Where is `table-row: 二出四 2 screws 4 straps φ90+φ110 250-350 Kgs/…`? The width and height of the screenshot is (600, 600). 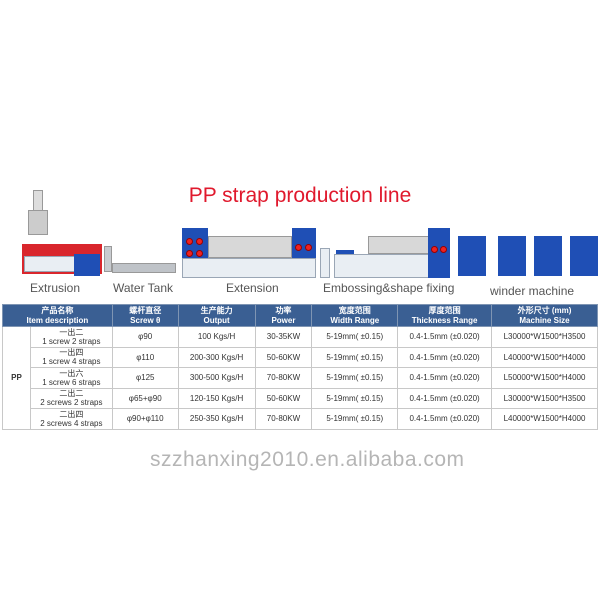
table-row: 二出四 2 screws 4 straps φ90+φ110 250-350 Kgs/… is located at coordinates (300, 419).